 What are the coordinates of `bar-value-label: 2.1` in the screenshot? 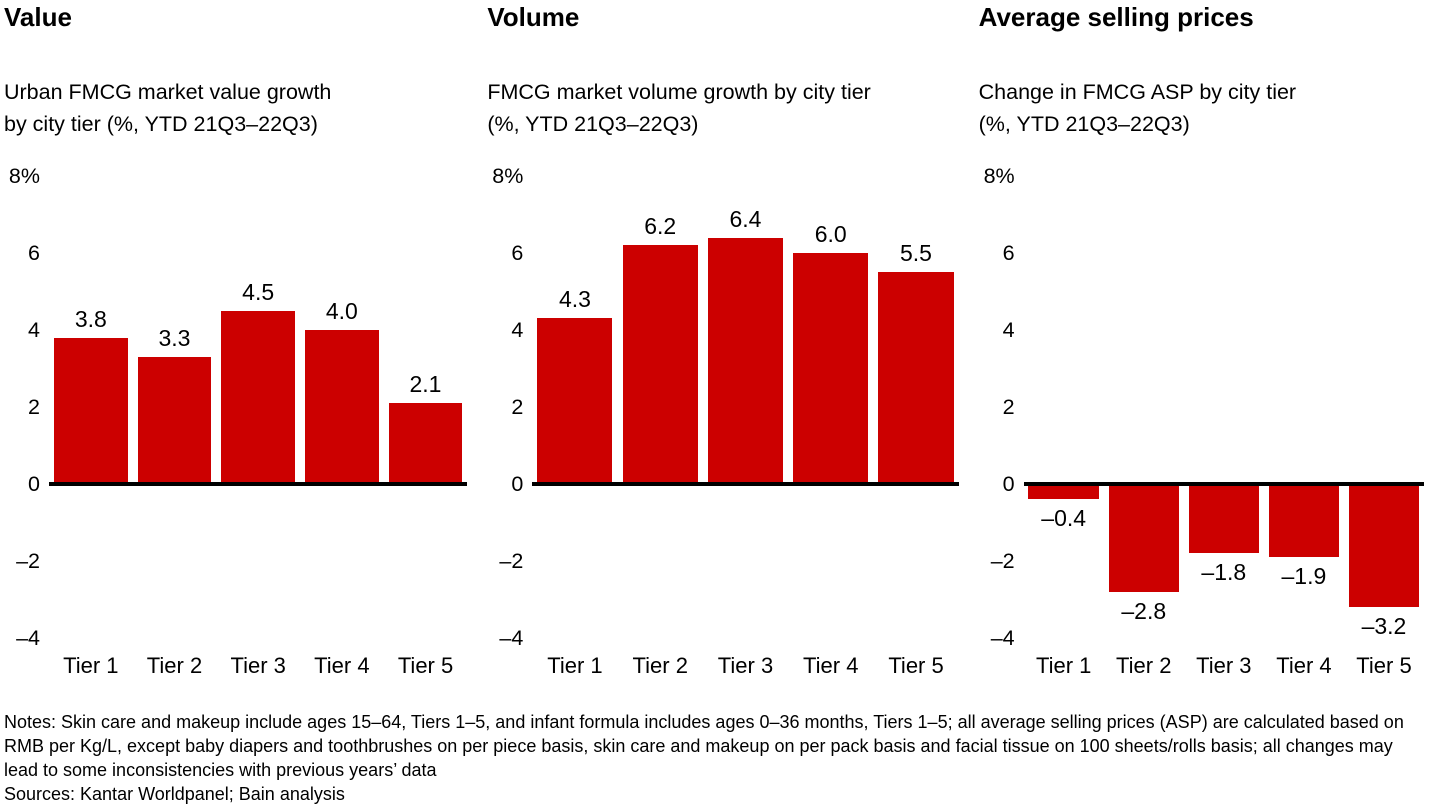 It's located at (425, 384).